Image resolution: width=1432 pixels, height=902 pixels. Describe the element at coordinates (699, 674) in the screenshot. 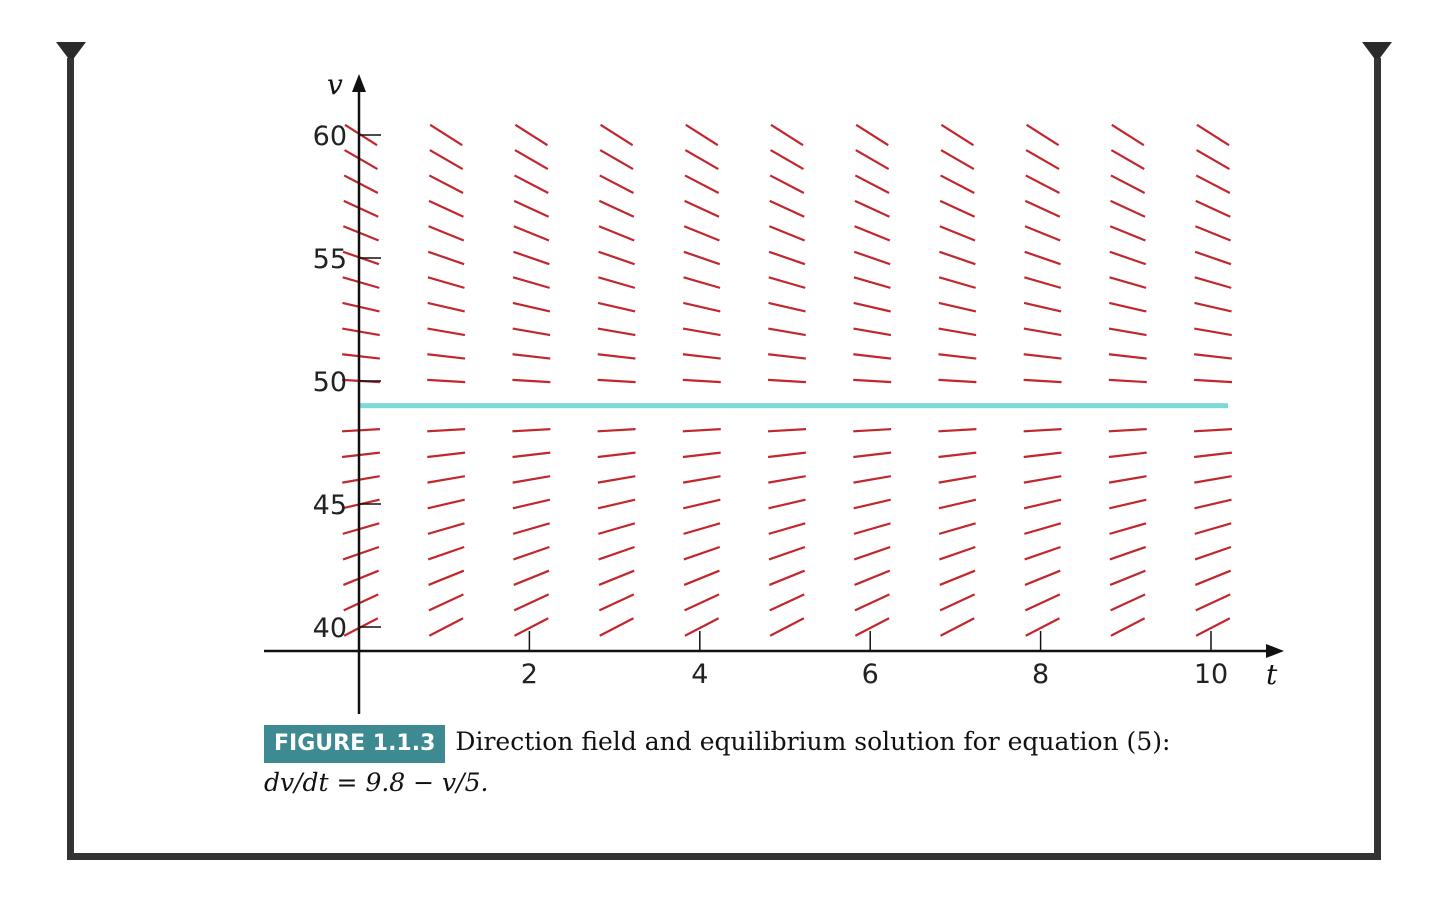

I see `x-tick-label: 4` at that location.